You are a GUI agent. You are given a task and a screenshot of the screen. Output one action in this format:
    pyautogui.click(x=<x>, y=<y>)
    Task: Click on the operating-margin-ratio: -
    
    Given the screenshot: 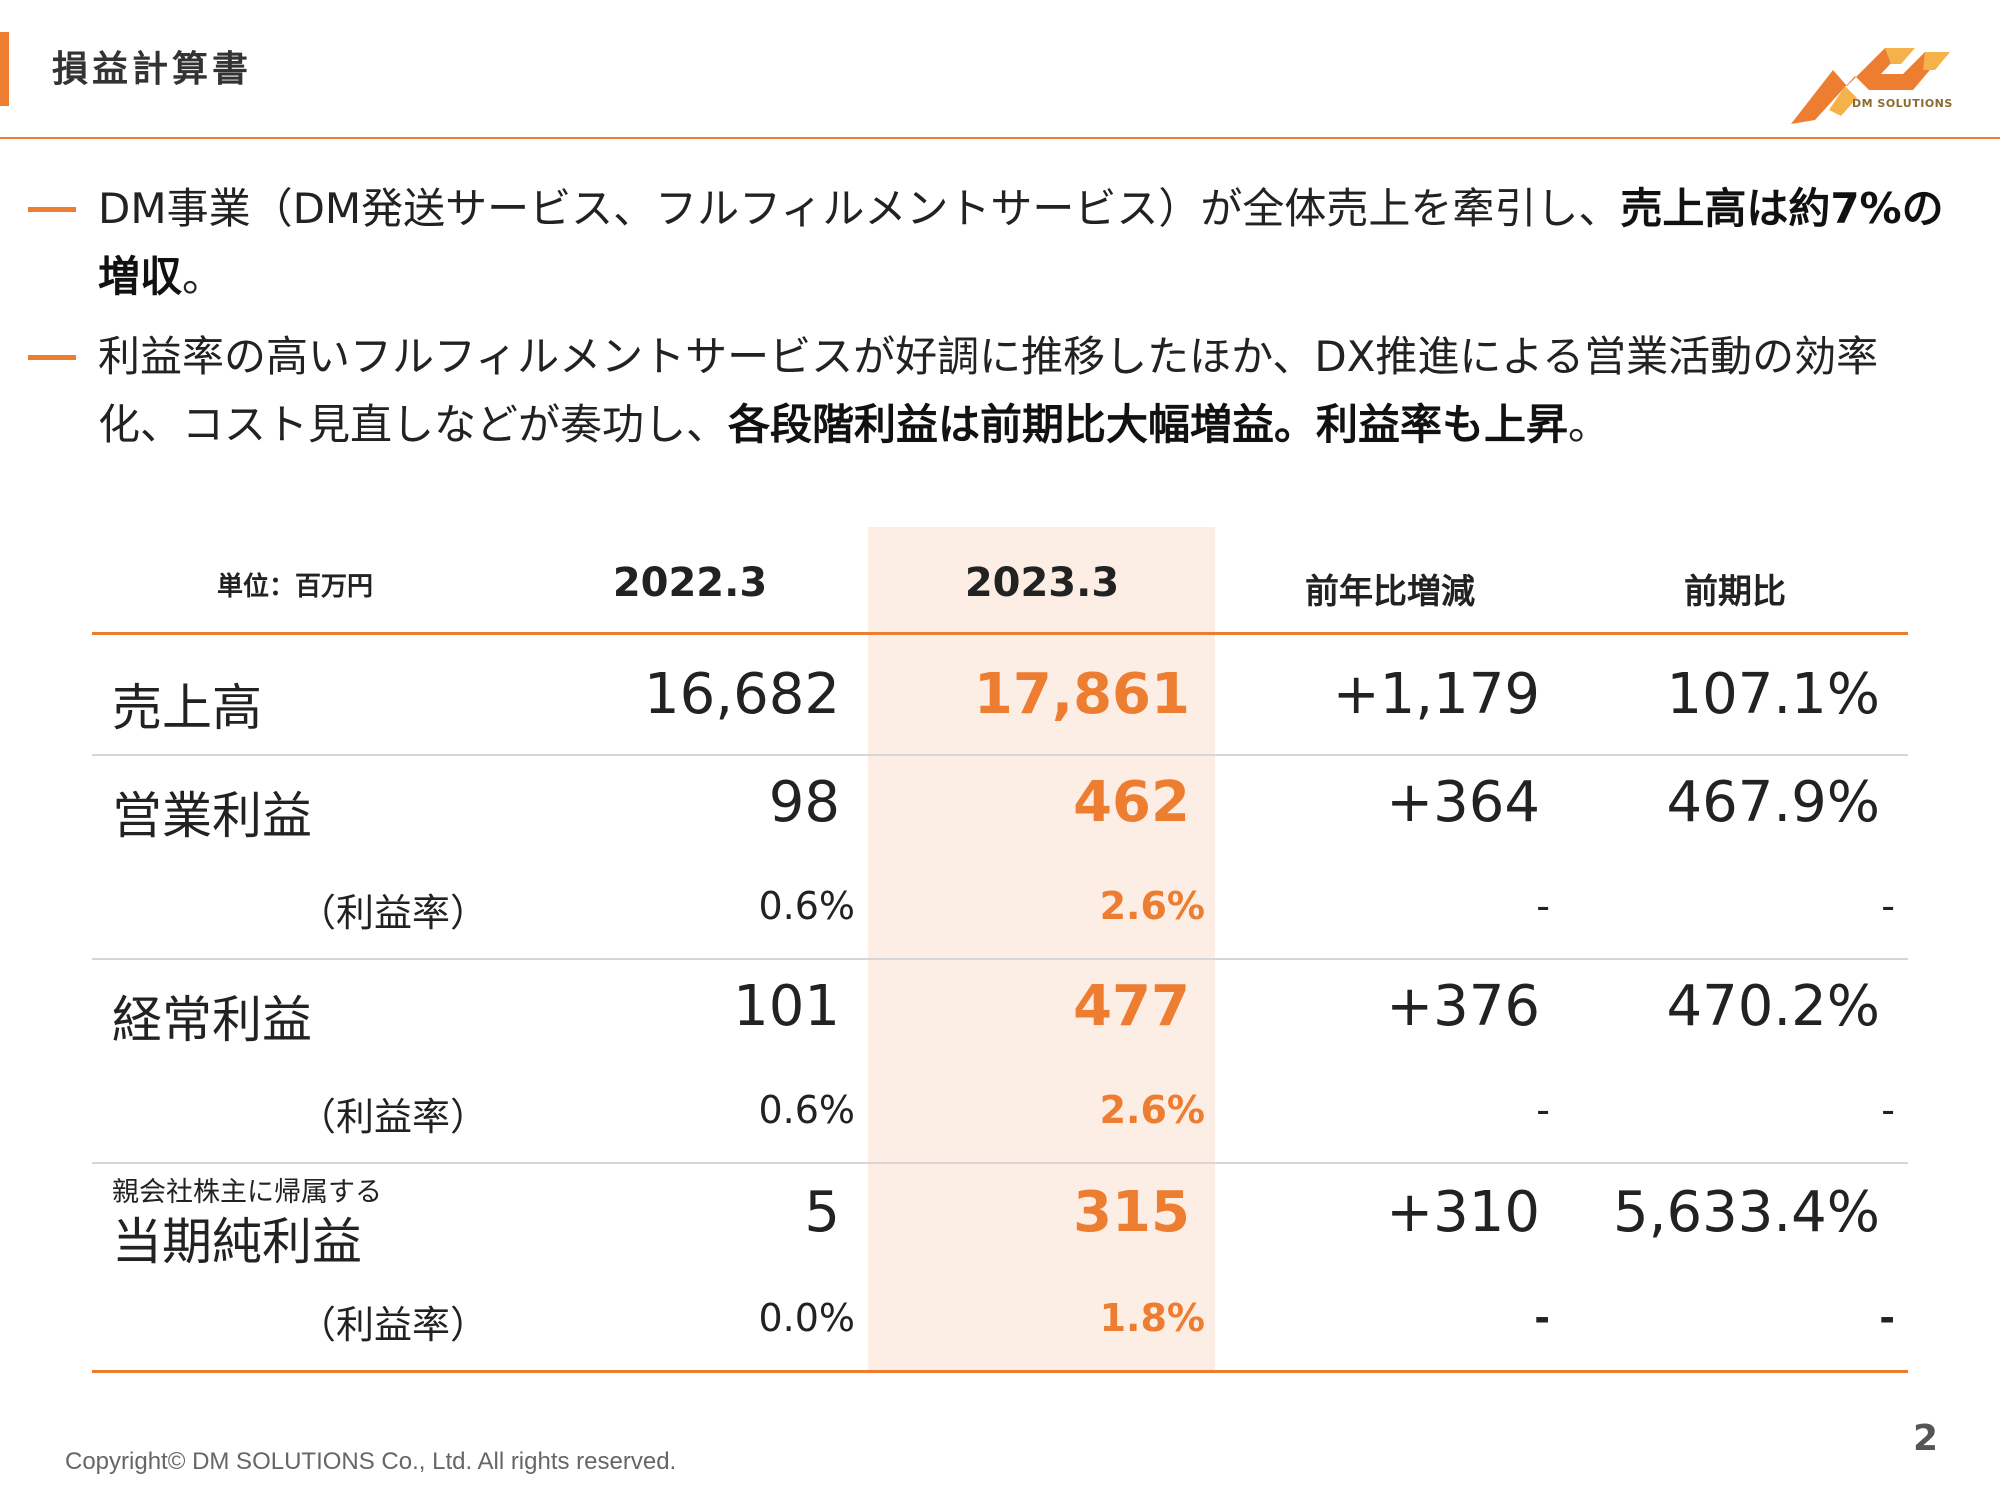 What is the action you would take?
    pyautogui.click(x=1888, y=906)
    